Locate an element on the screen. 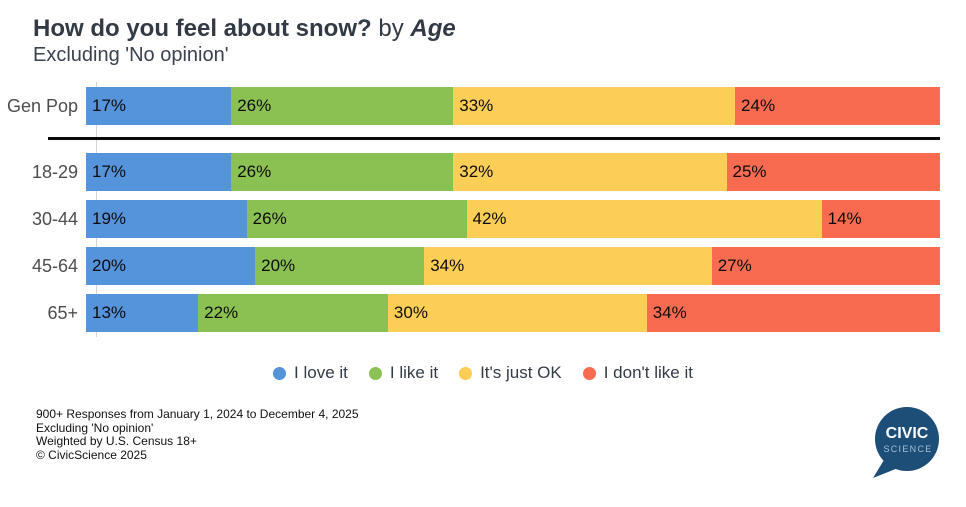 Image resolution: width=966 pixels, height=507 pixels. bar-track: 13% 22% 30% 34% is located at coordinates (513, 313).